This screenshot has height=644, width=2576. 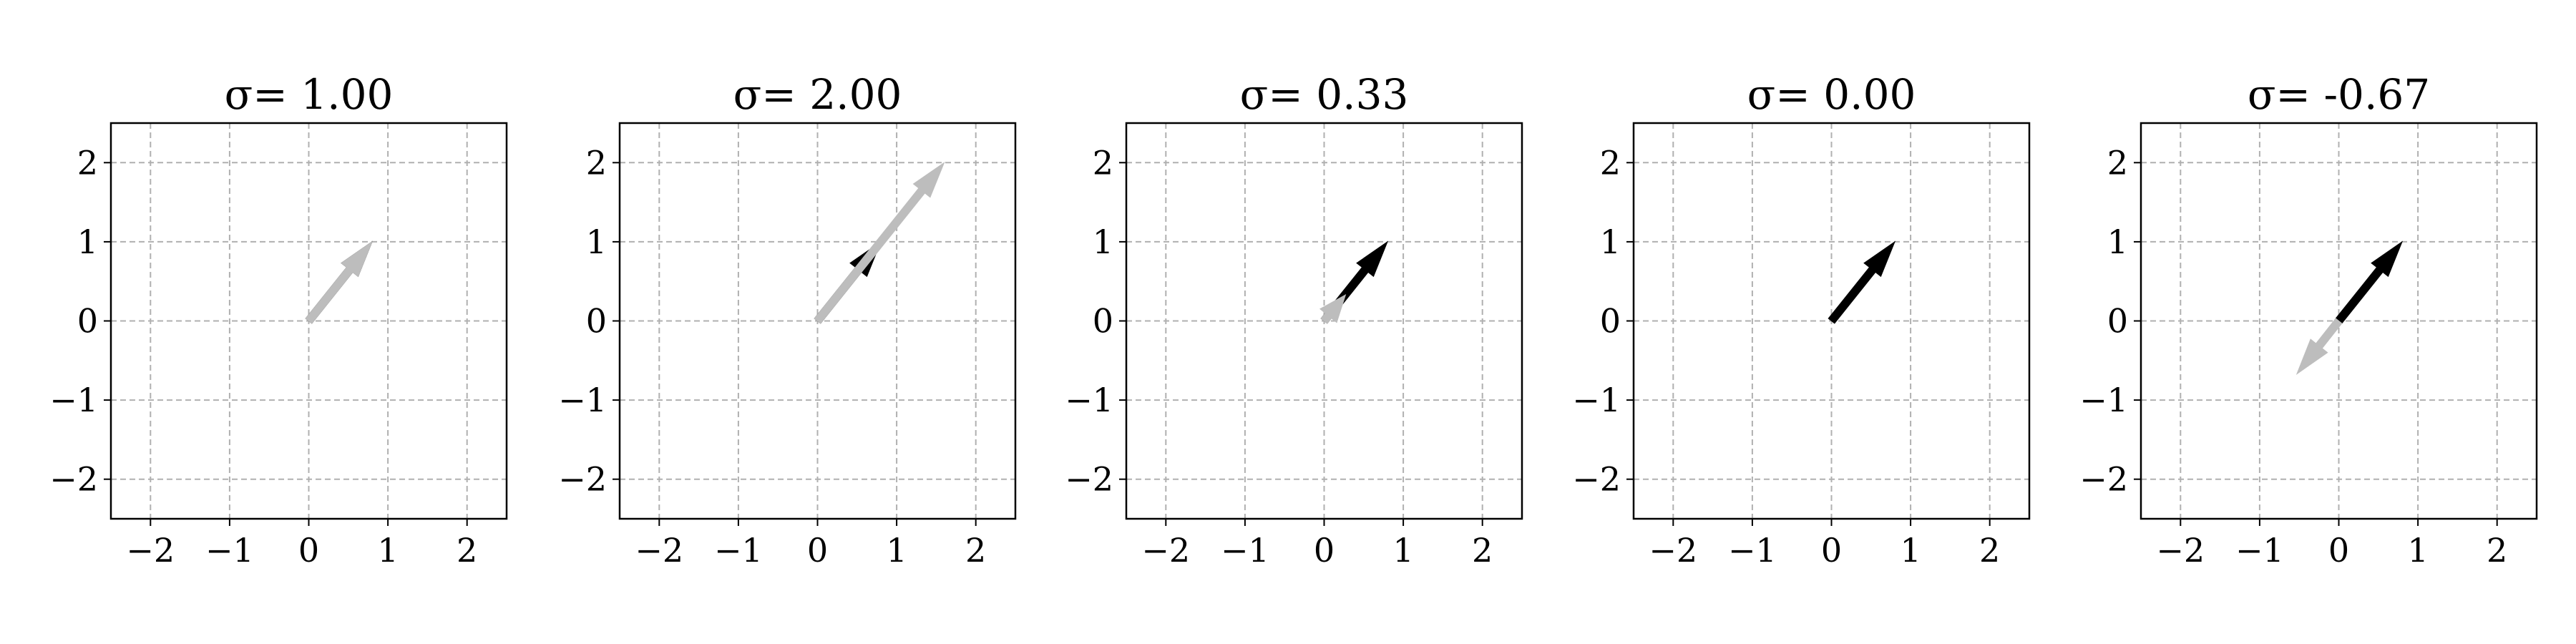 What do you see at coordinates (309, 94) in the screenshot?
I see `chart-title: σ= 1.00` at bounding box center [309, 94].